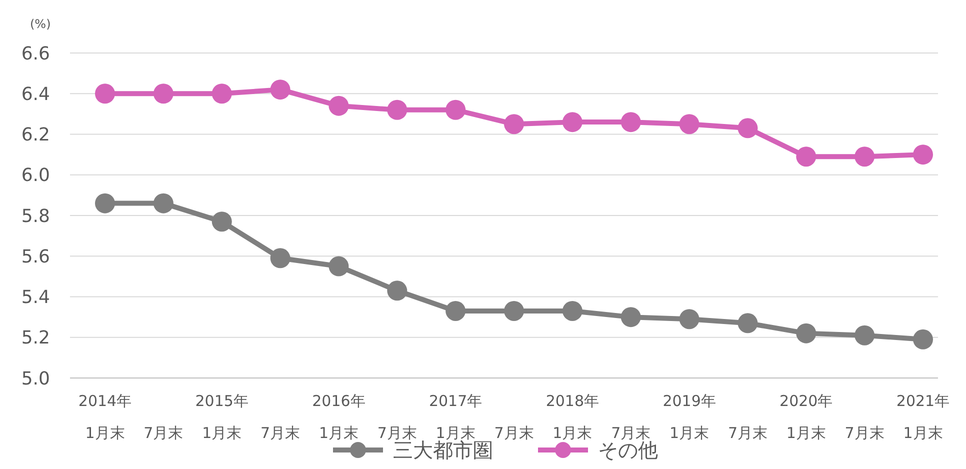 Image resolution: width=966 pixels, height=469 pixels. Describe the element at coordinates (221, 417) in the screenshot. I see `x-tick-label: 2015年 1月末` at that location.